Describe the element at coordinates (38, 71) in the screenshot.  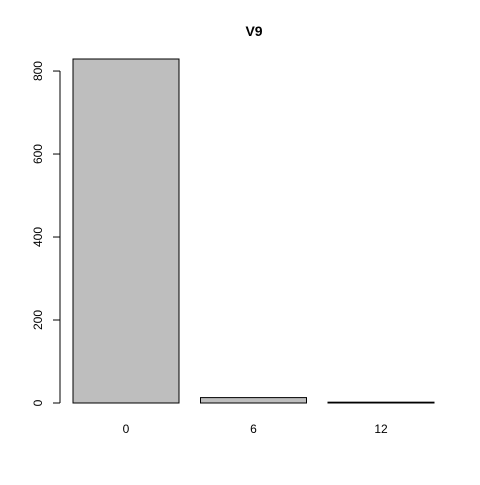
I see `y-tick-label: 800` at that location.